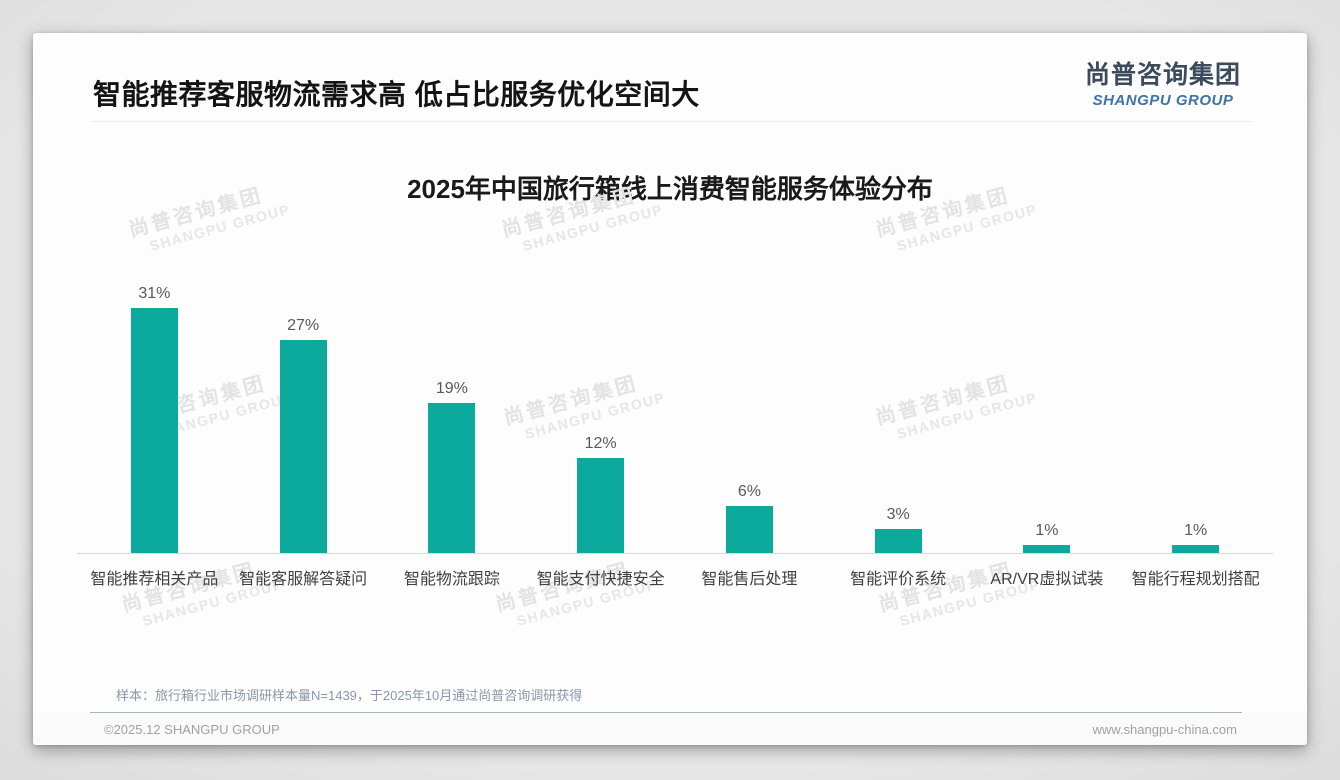 The height and width of the screenshot is (780, 1340). I want to click on bar-value-label: 6%, so click(749, 491).